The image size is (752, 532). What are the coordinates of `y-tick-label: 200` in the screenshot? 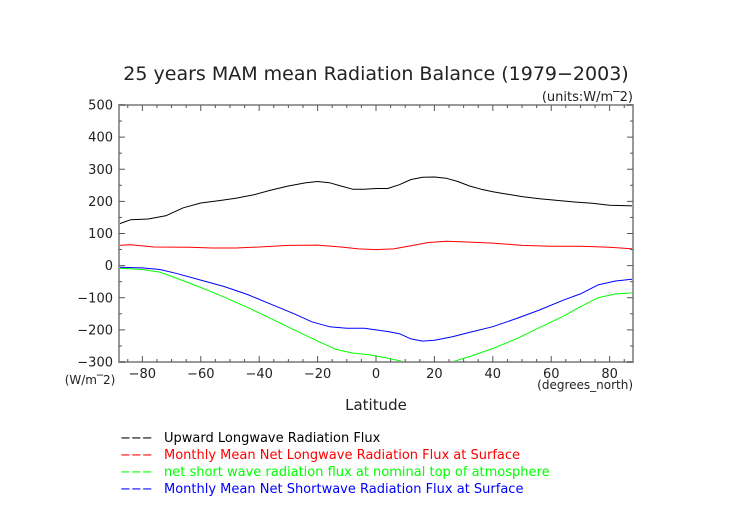 It's located at (100, 202).